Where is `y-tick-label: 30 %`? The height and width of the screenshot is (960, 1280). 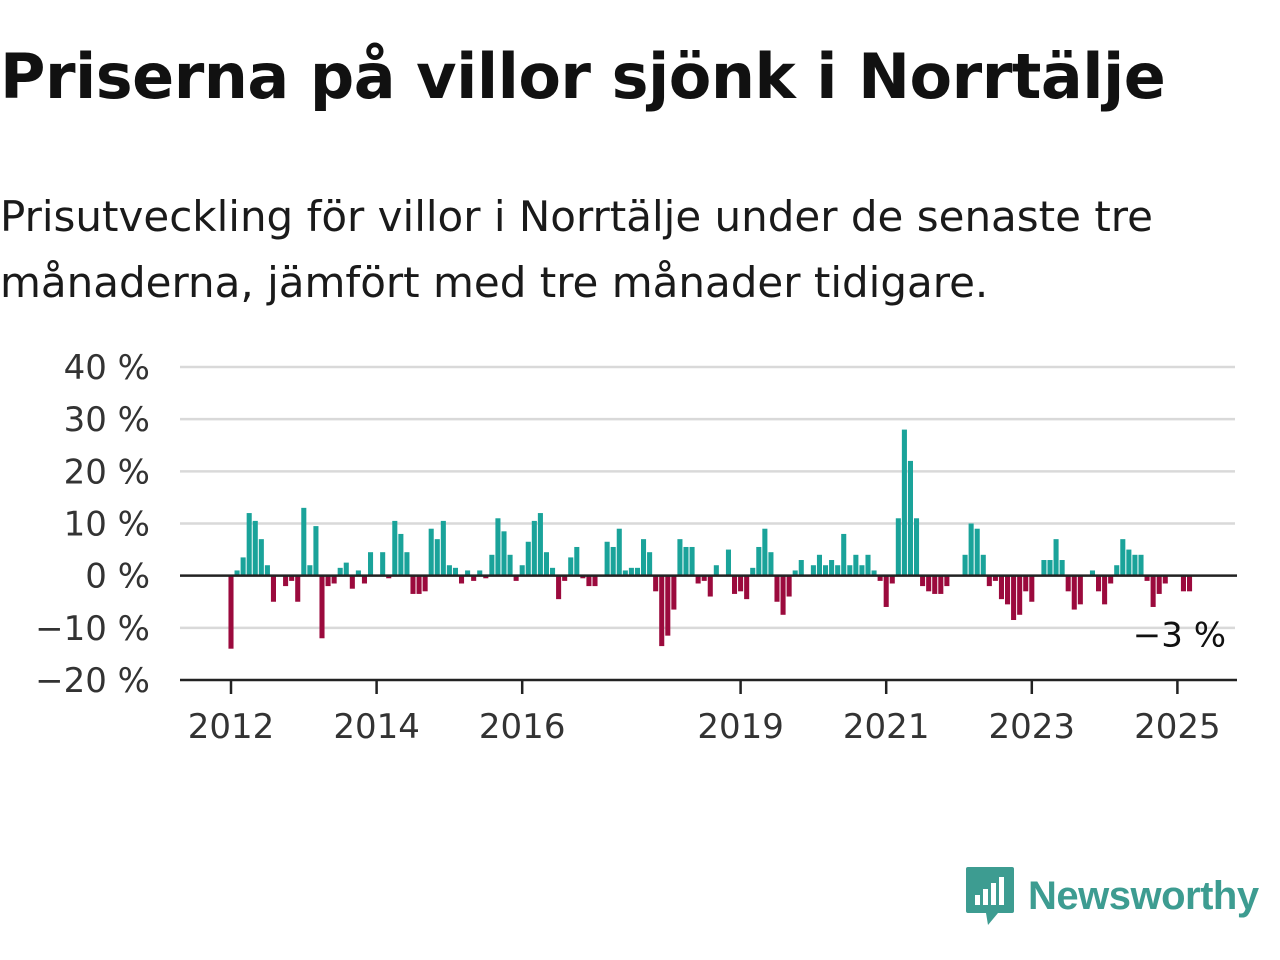 y-tick-label: 30 % is located at coordinates (107, 420).